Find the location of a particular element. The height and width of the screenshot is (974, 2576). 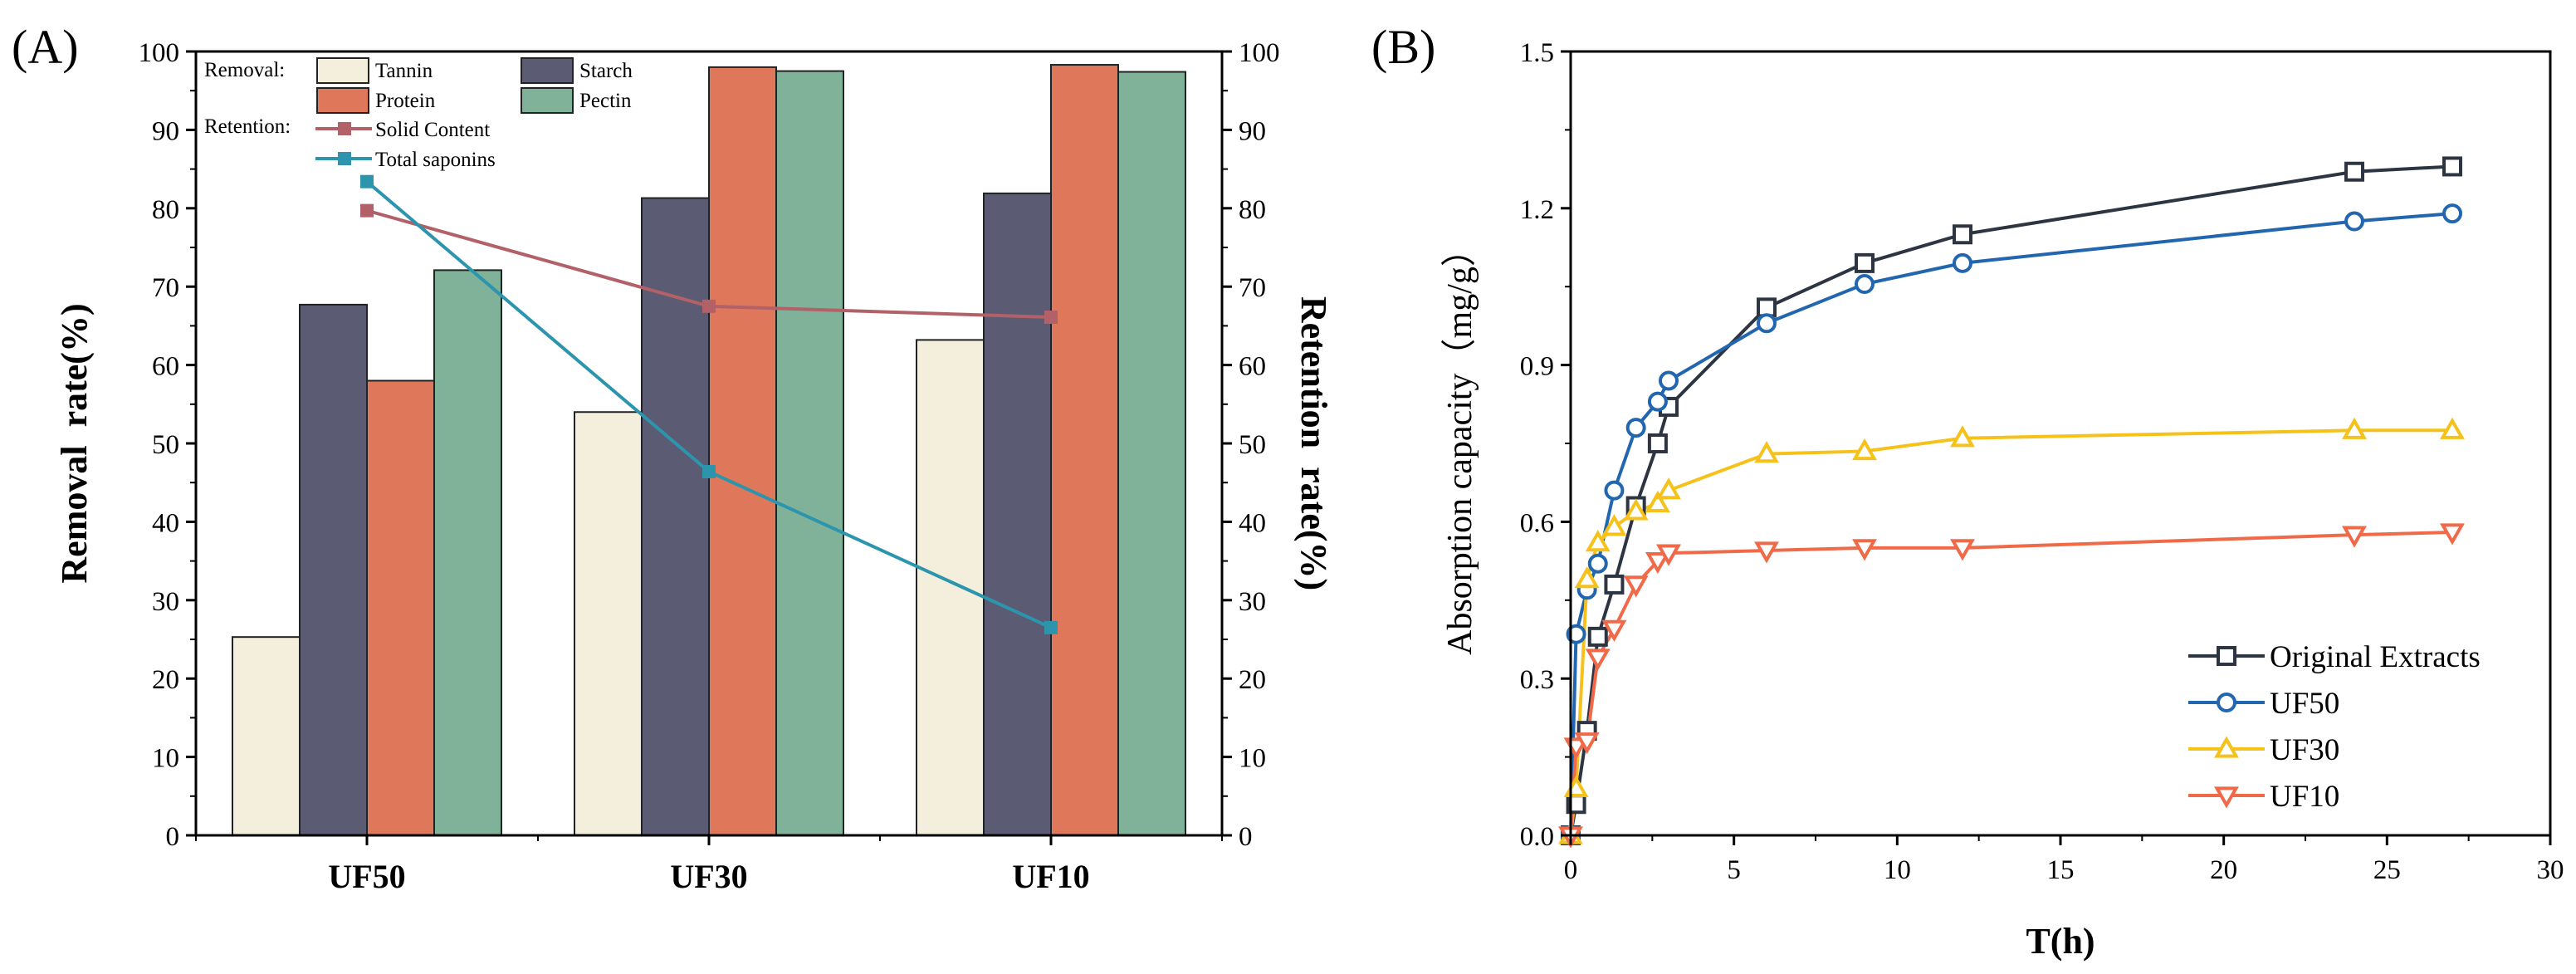

y-tick-label: 0.0 is located at coordinates (1537, 837).